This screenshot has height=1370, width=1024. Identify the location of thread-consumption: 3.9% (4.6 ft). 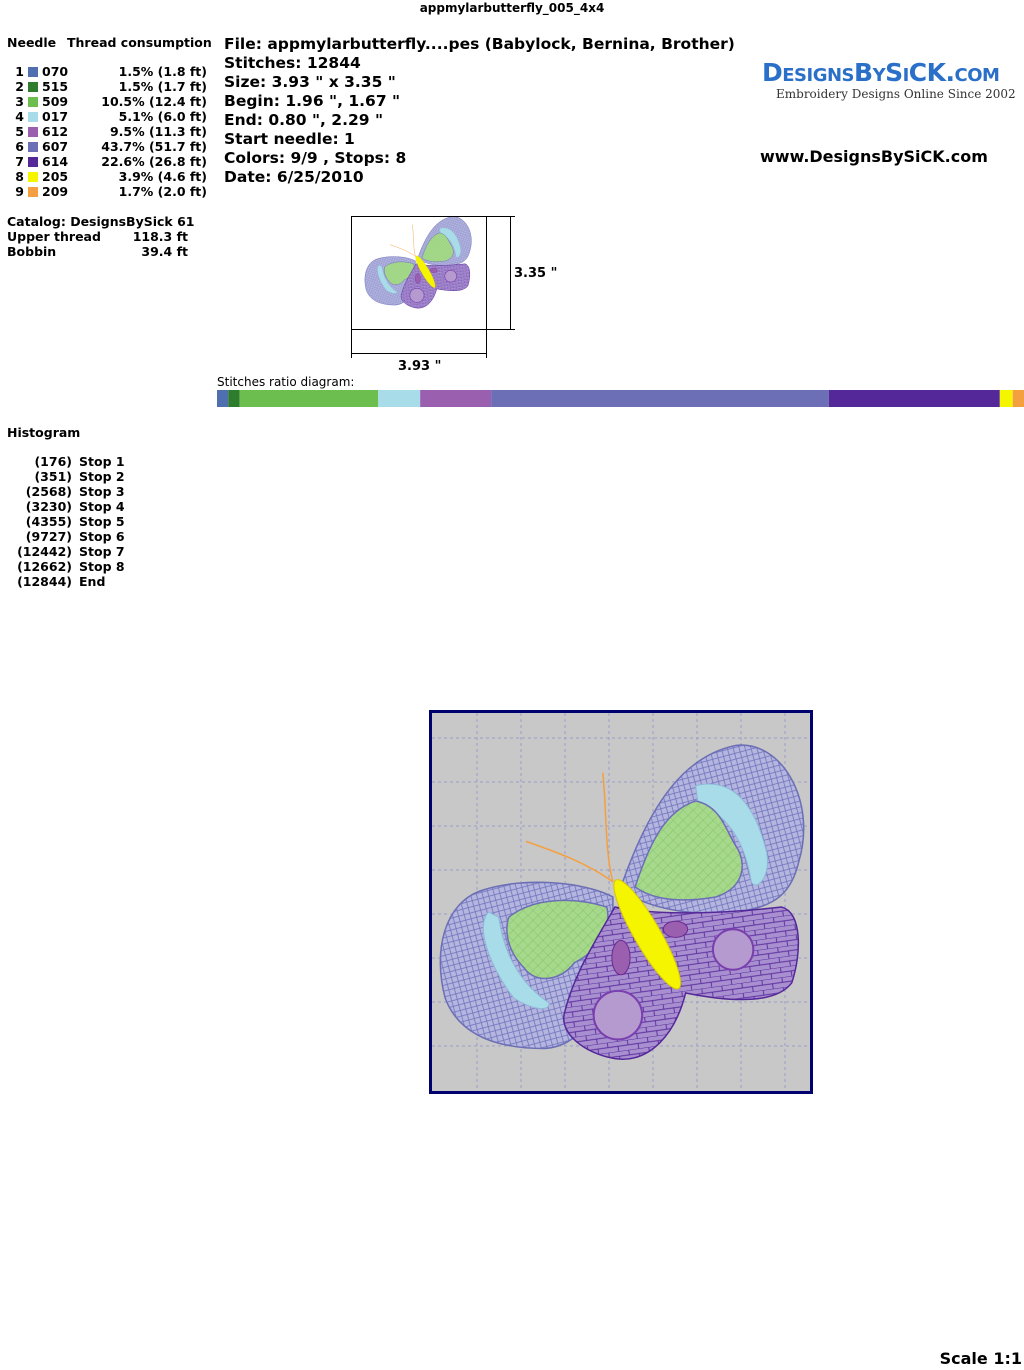
(162, 176).